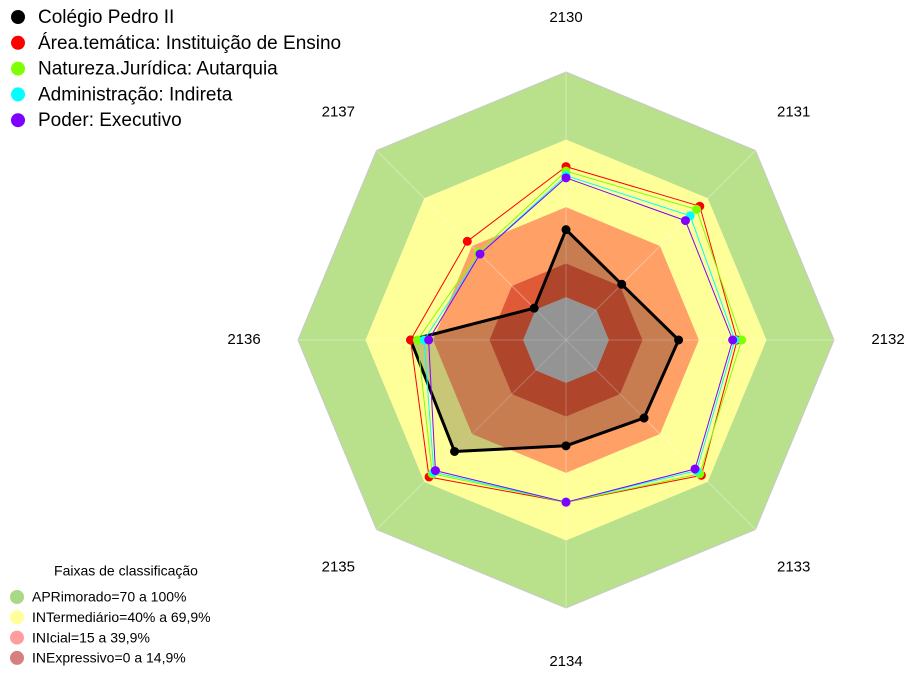 The height and width of the screenshot is (675, 907). Describe the element at coordinates (793, 567) in the screenshot. I see `axis-label: 2133` at that location.